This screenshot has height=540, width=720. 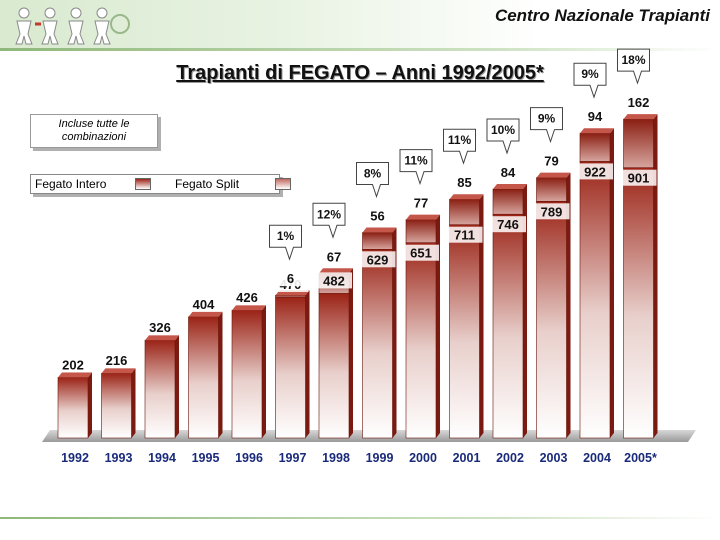 I want to click on x-tick-label: 1993, so click(x=119, y=458).